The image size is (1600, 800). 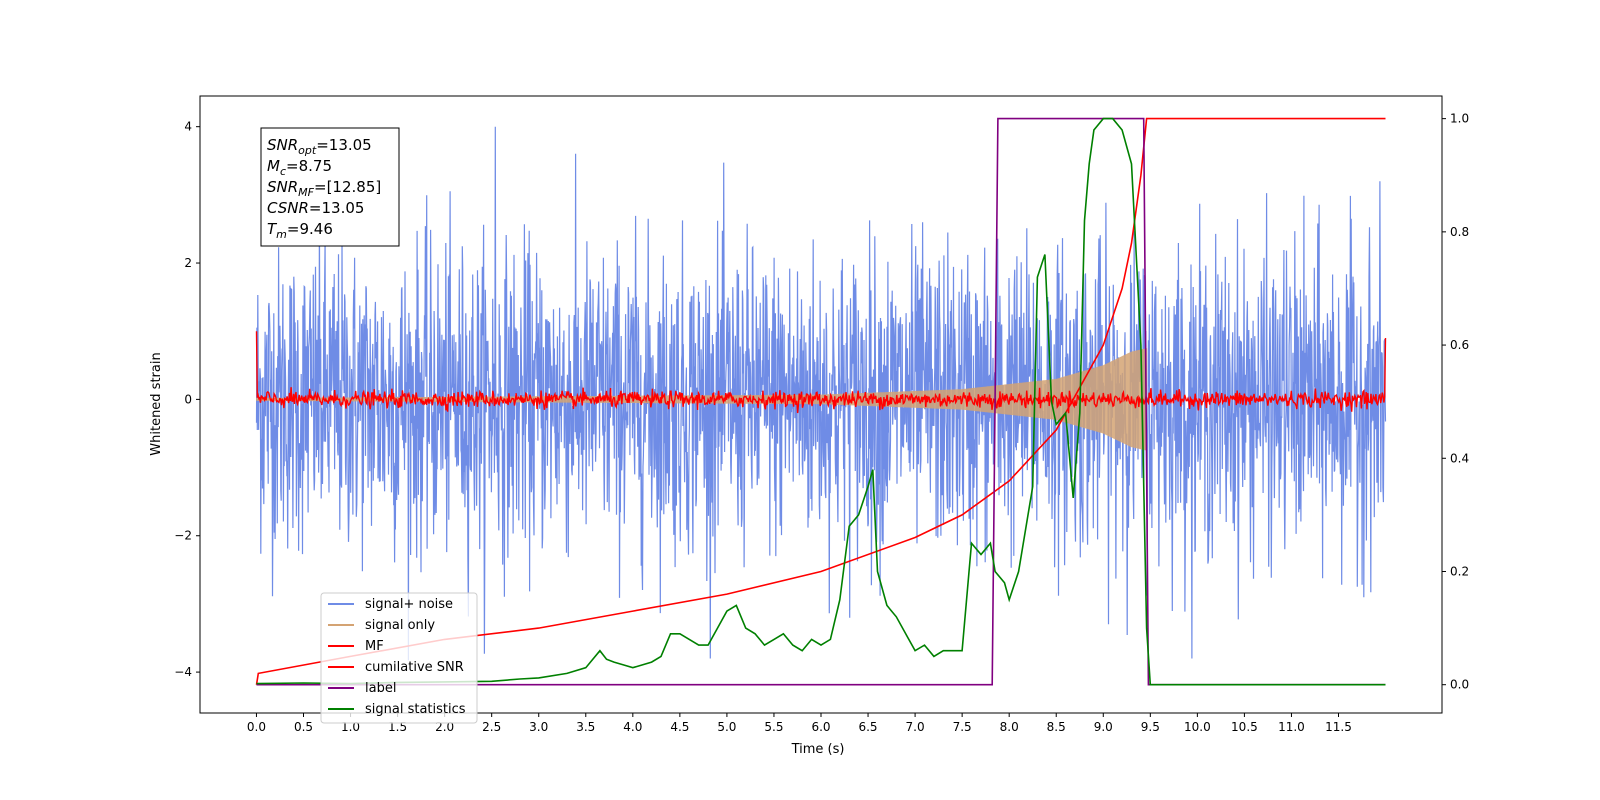 I want to click on x-tick-label: 4.0, so click(x=632, y=727).